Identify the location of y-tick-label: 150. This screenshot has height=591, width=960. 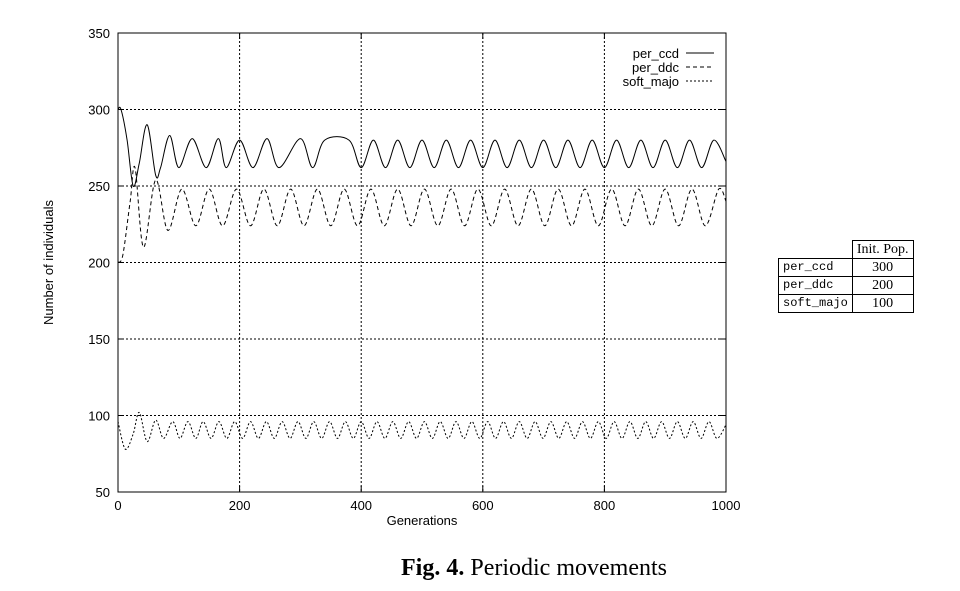
(99, 339).